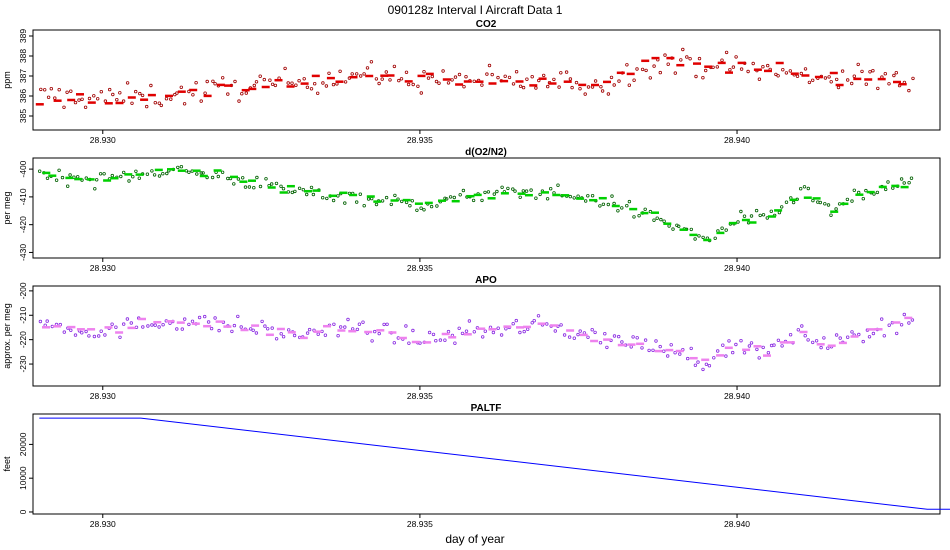 This screenshot has width=950, height=550. I want to click on y-tick-label: 386, so click(23, 96).